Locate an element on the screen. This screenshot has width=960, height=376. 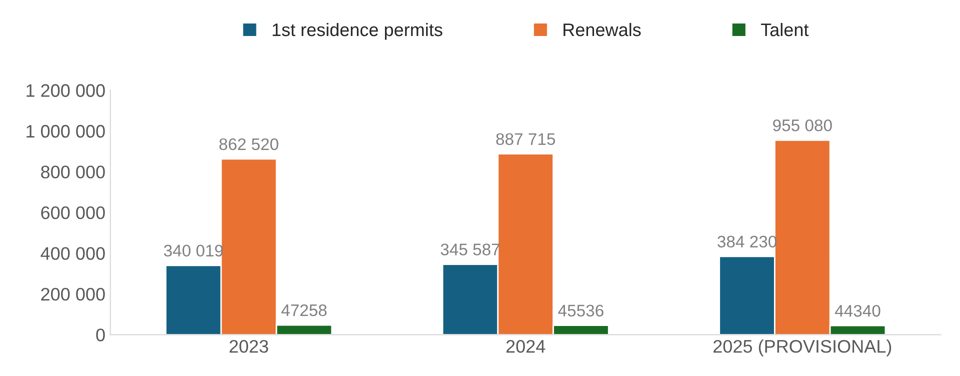
x-tick-label: 2024 is located at coordinates (526, 346).